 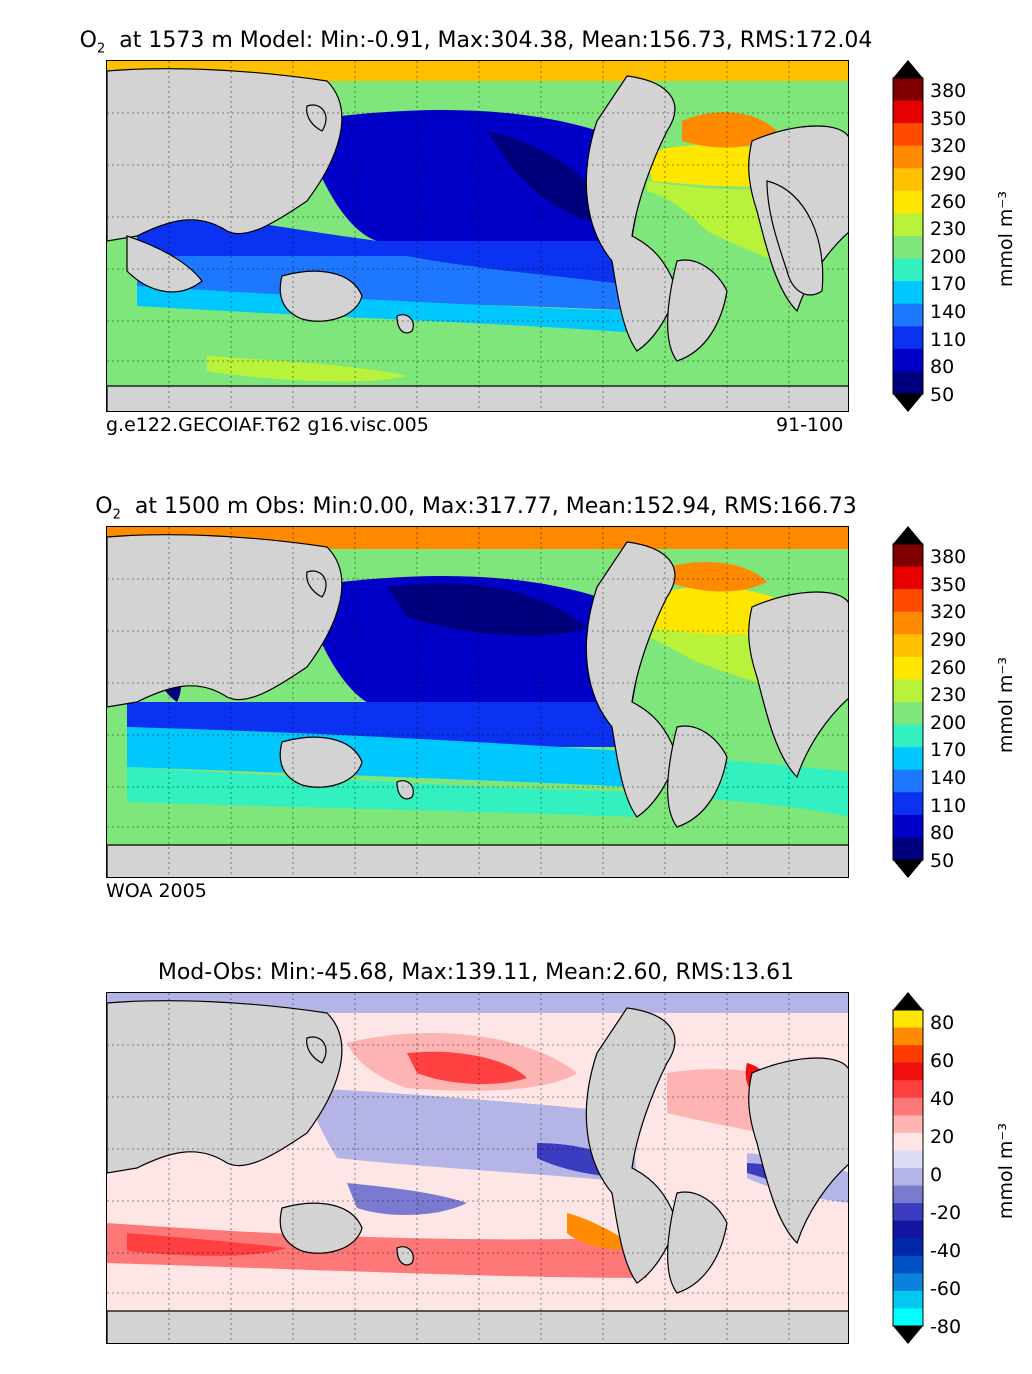 I want to click on p1-so-band, so click(x=307, y=369).